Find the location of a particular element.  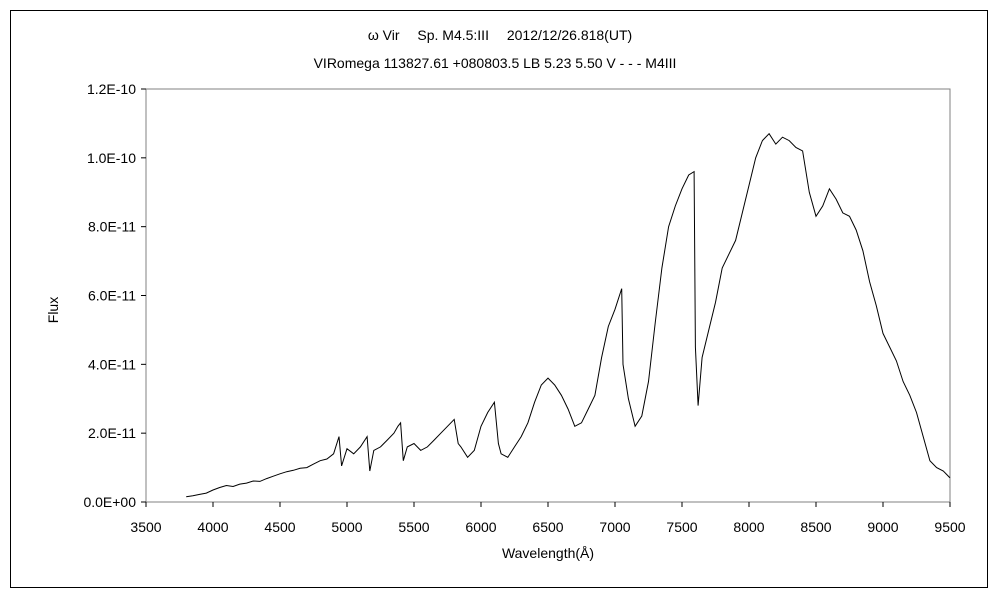

x-tick-label: 8000 is located at coordinates (748, 527).